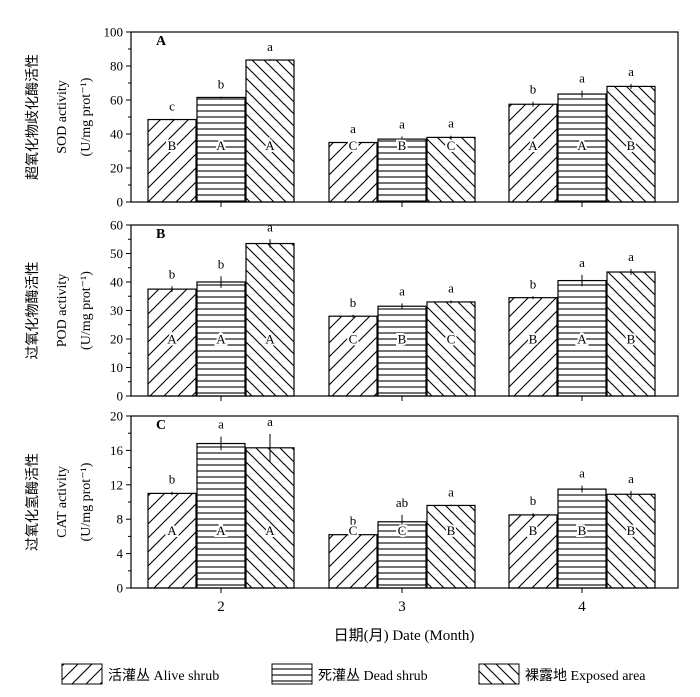  What do you see at coordinates (161, 425) in the screenshot?
I see `panel-letter: C` at bounding box center [161, 425].